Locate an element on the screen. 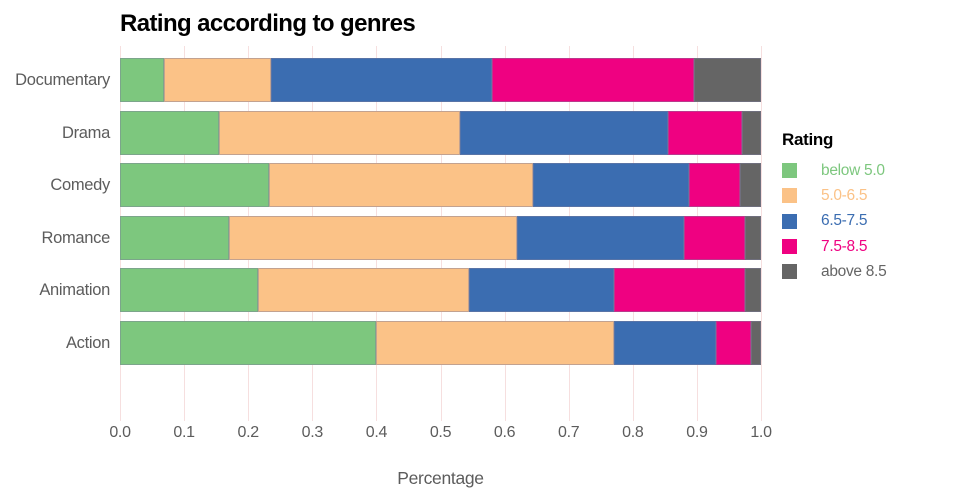 The width and height of the screenshot is (960, 500). legend-label: above 8.5 is located at coordinates (854, 271).